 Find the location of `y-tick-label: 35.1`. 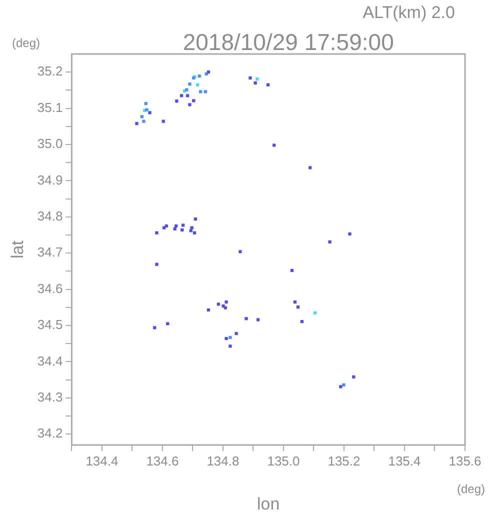

y-tick-label: 35.1 is located at coordinates (50, 107).